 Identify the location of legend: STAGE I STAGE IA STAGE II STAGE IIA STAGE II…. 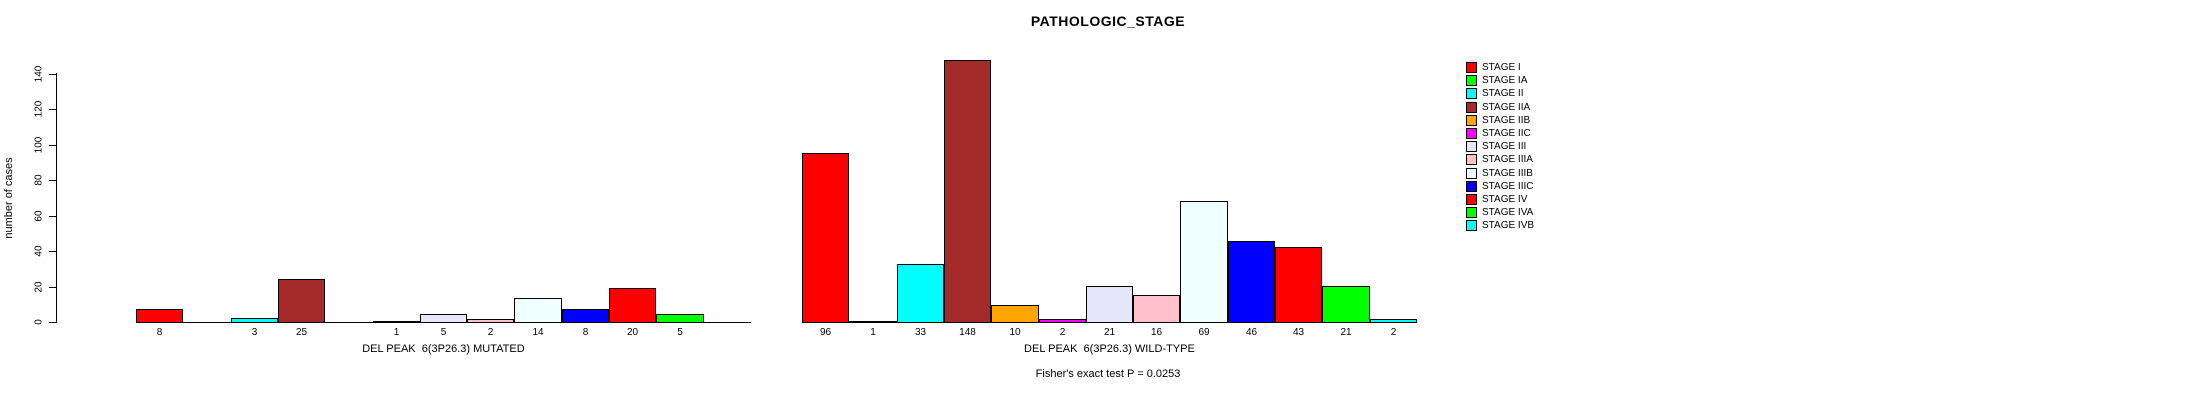
(1500, 146).